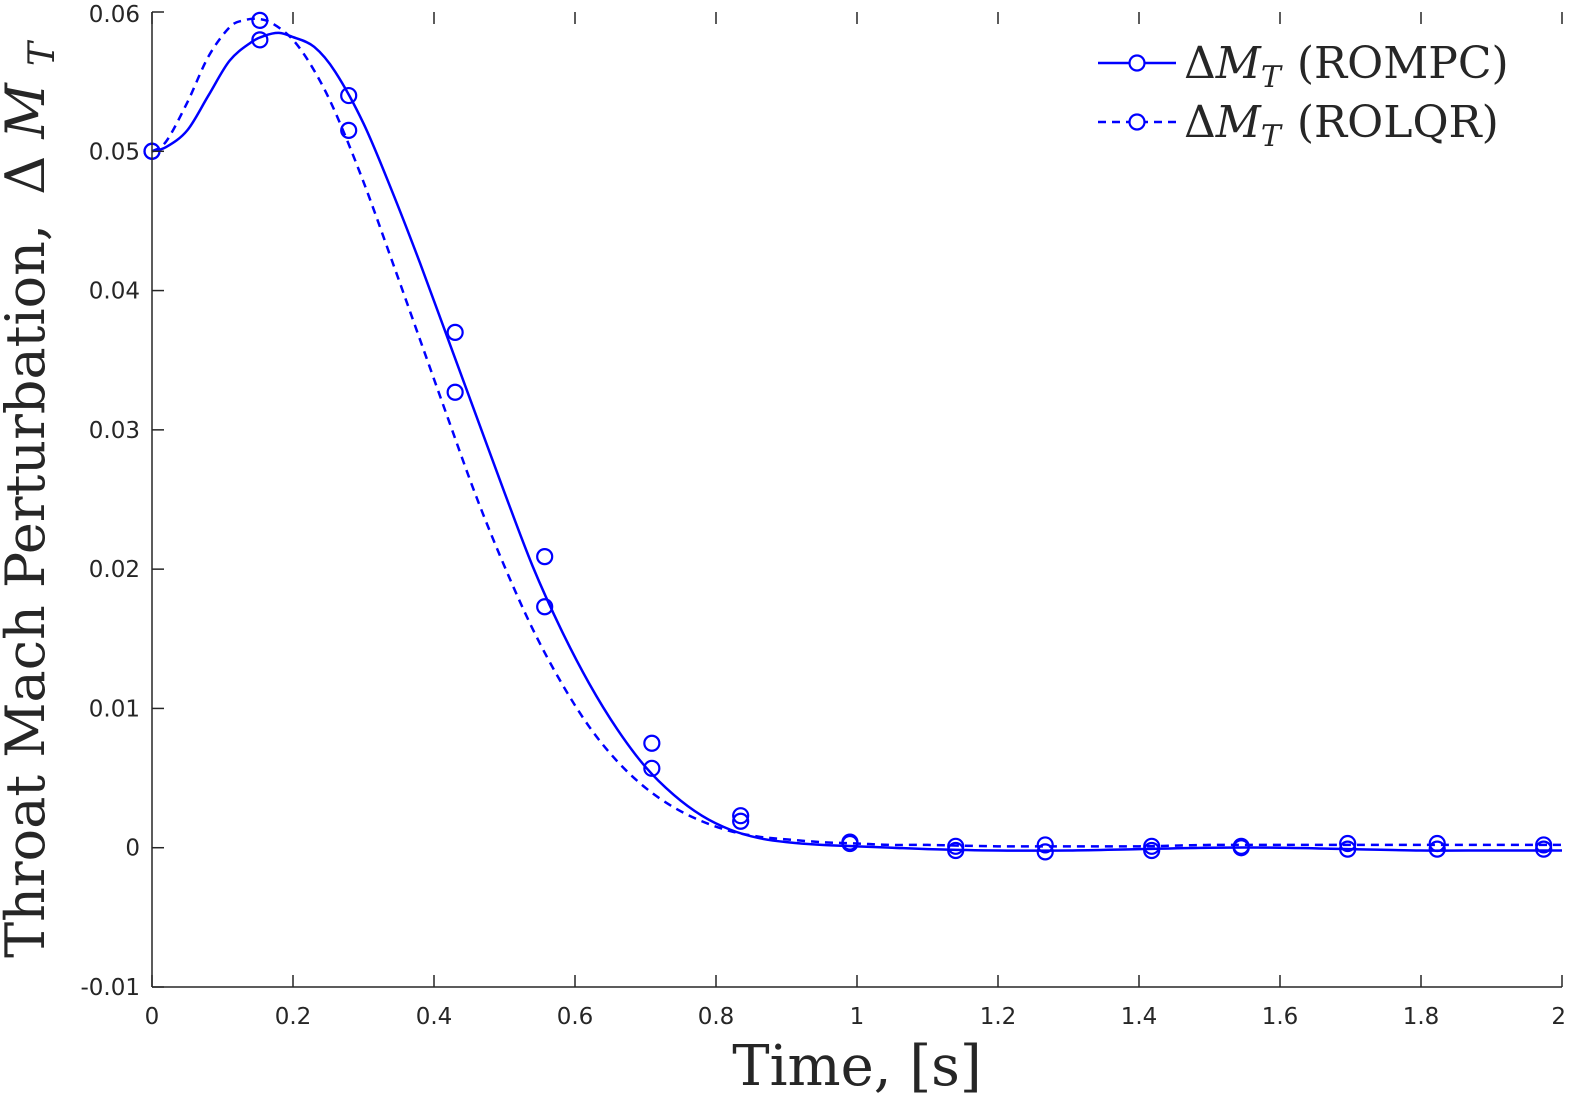  What do you see at coordinates (152, 1017) in the screenshot?
I see `x-tick-label: 0` at bounding box center [152, 1017].